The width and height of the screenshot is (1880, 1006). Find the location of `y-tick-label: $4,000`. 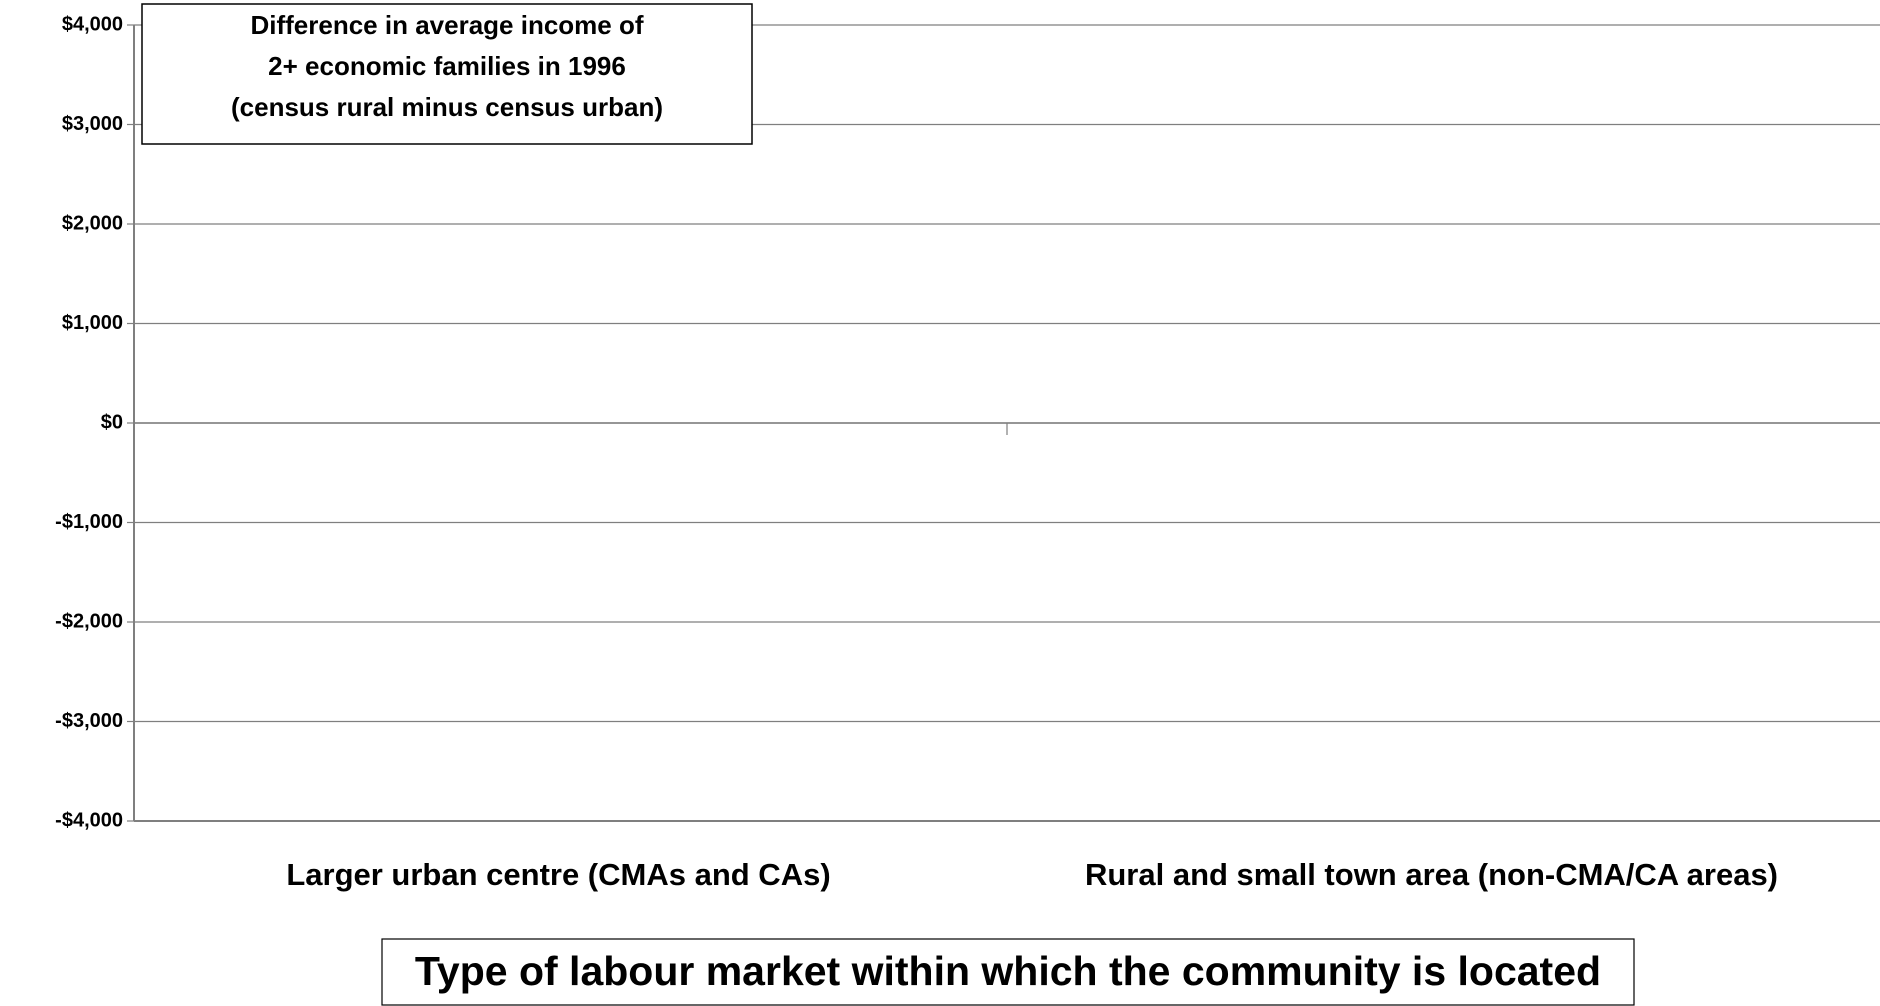

y-tick-label: $4,000 is located at coordinates (92, 24).